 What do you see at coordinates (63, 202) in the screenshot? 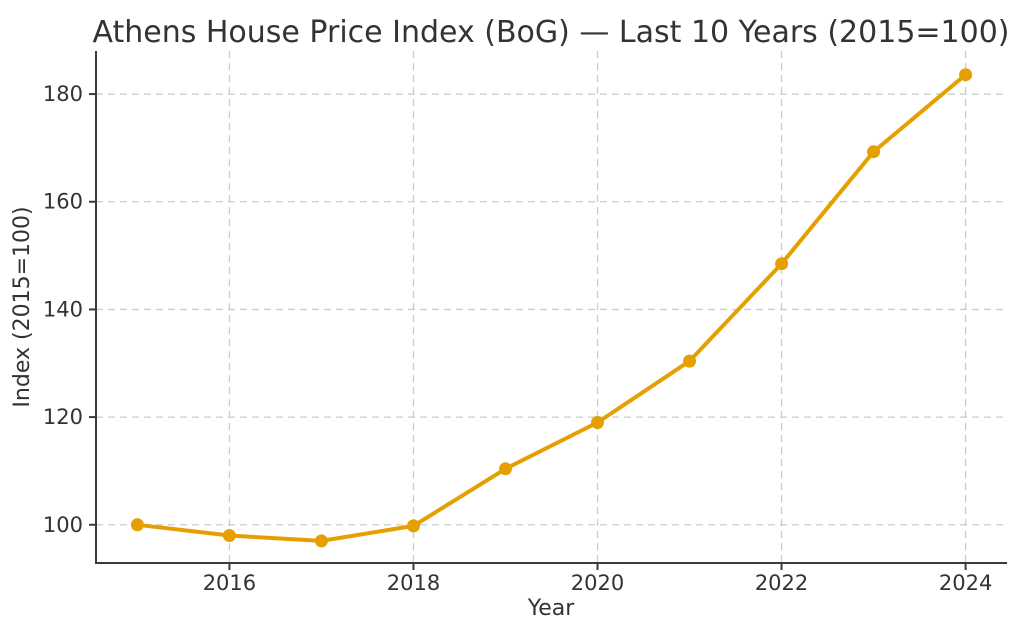
I see `y-tick-label: 160` at bounding box center [63, 202].